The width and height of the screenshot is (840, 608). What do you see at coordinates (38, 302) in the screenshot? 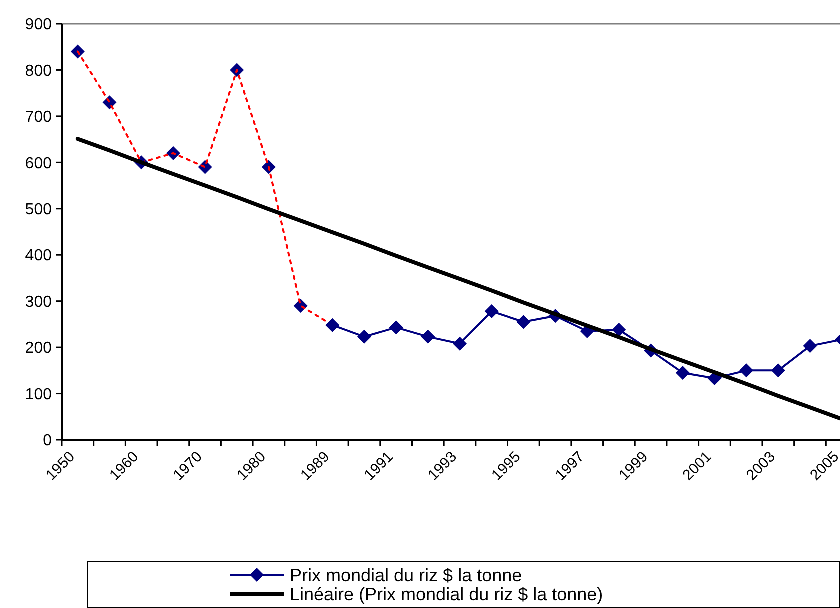
I see `y-tick-label: 300` at bounding box center [38, 302].